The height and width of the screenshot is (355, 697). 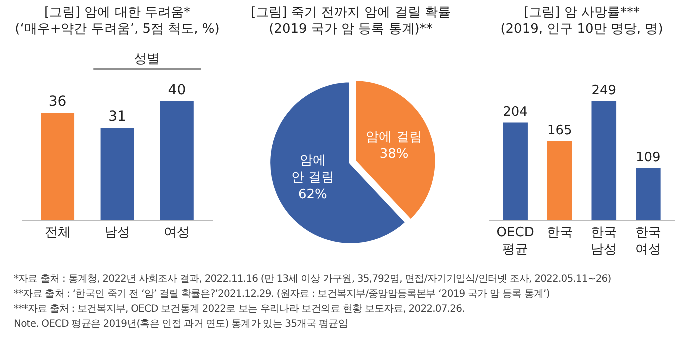 What do you see at coordinates (648, 242) in the screenshot?
I see `x-tick-label: 한국 여성` at bounding box center [648, 242].